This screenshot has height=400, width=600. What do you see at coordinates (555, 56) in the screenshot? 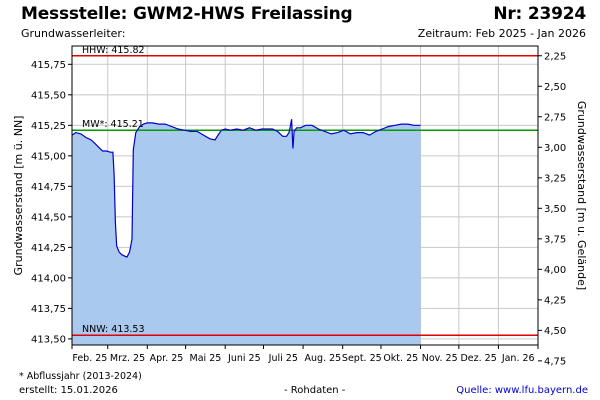
I see `y-right-tick-label: 2,25` at bounding box center [555, 56].